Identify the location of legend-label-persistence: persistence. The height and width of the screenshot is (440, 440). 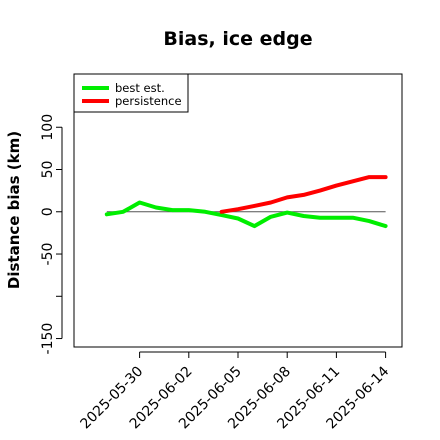
(148, 101).